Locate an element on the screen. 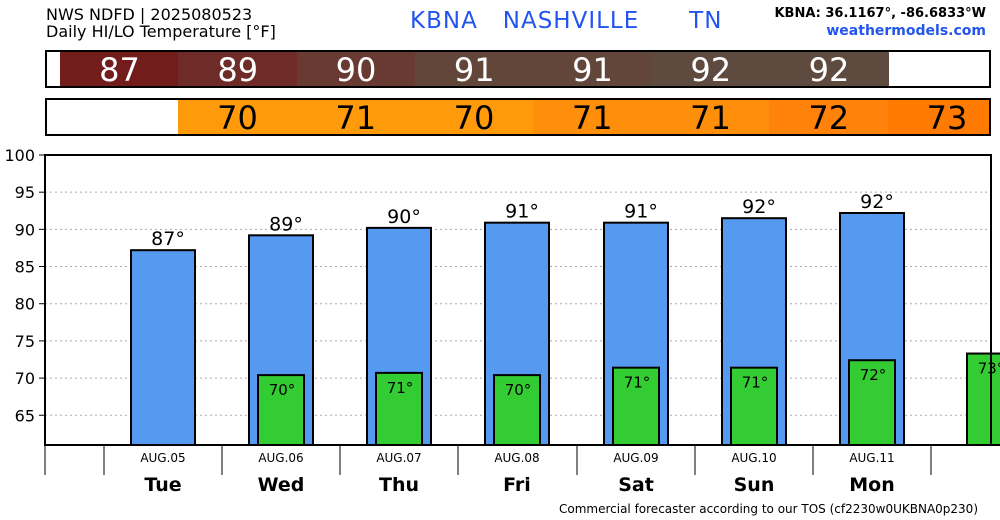  lo-temp-strip: 70 71 70 71 71 72 73 is located at coordinates (518, 117).